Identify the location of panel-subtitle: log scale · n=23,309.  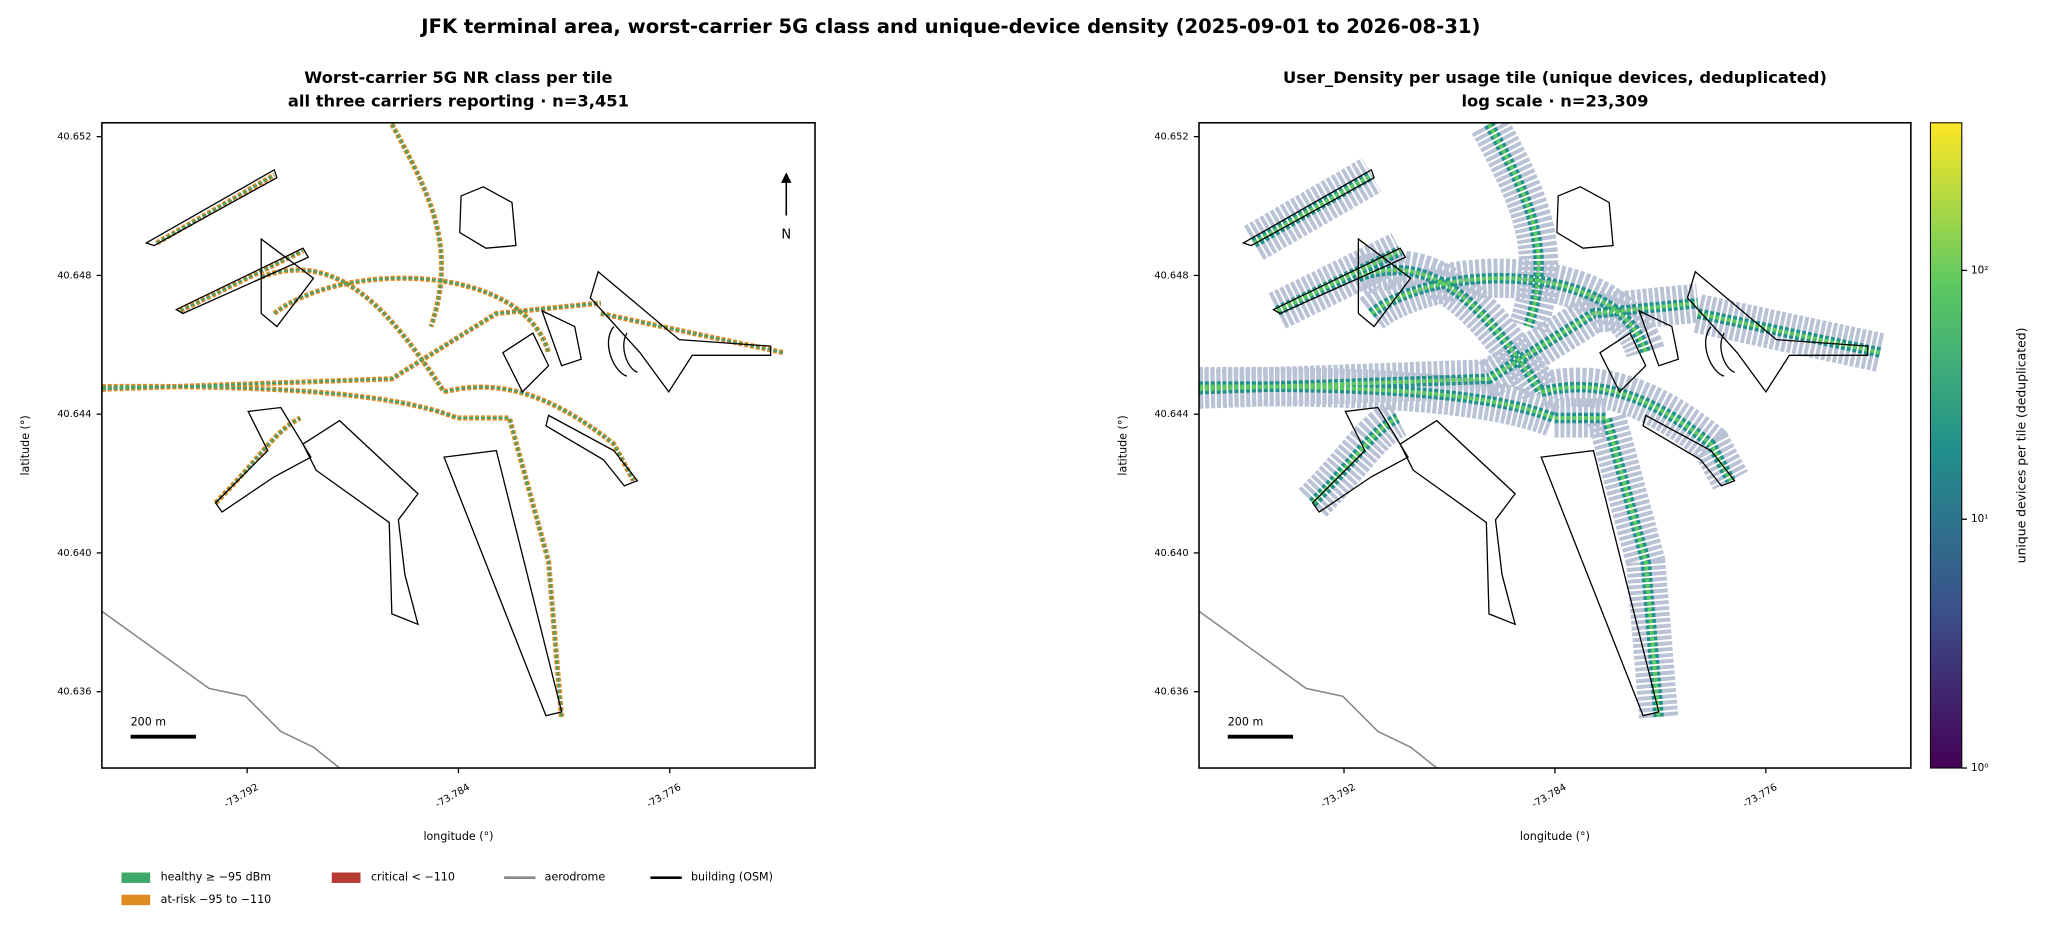
(1554, 100).